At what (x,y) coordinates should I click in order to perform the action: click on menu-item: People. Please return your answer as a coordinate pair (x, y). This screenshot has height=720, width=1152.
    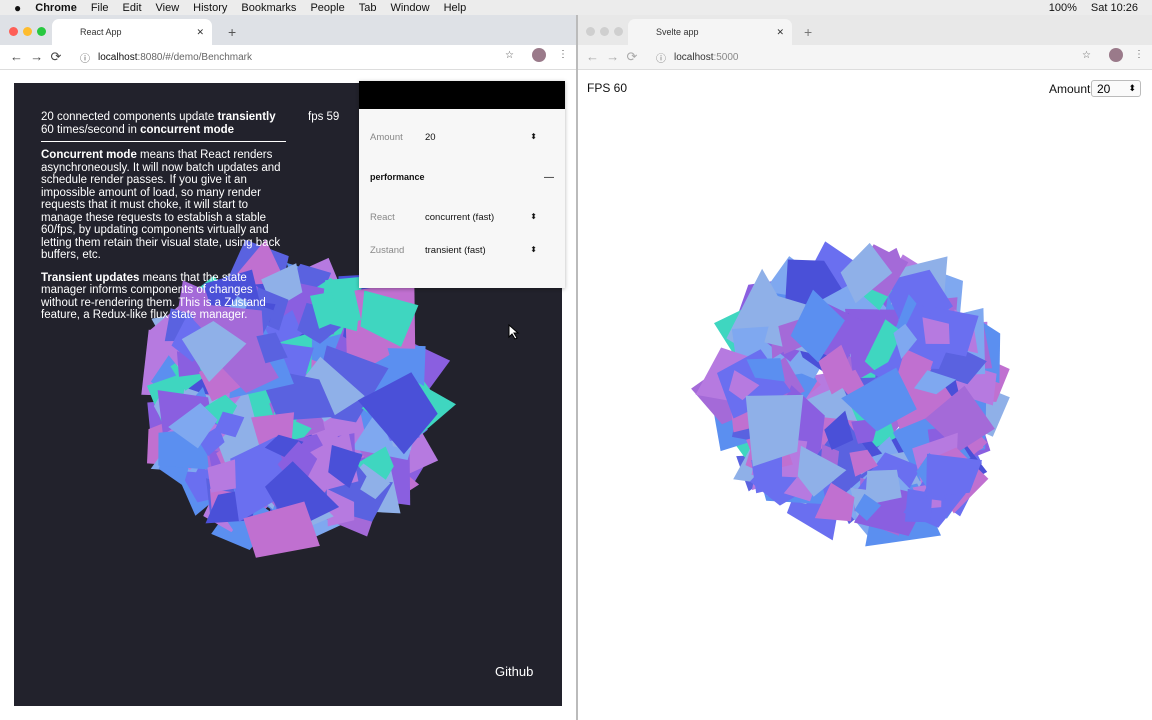
    Looking at the image, I should click on (327, 7).